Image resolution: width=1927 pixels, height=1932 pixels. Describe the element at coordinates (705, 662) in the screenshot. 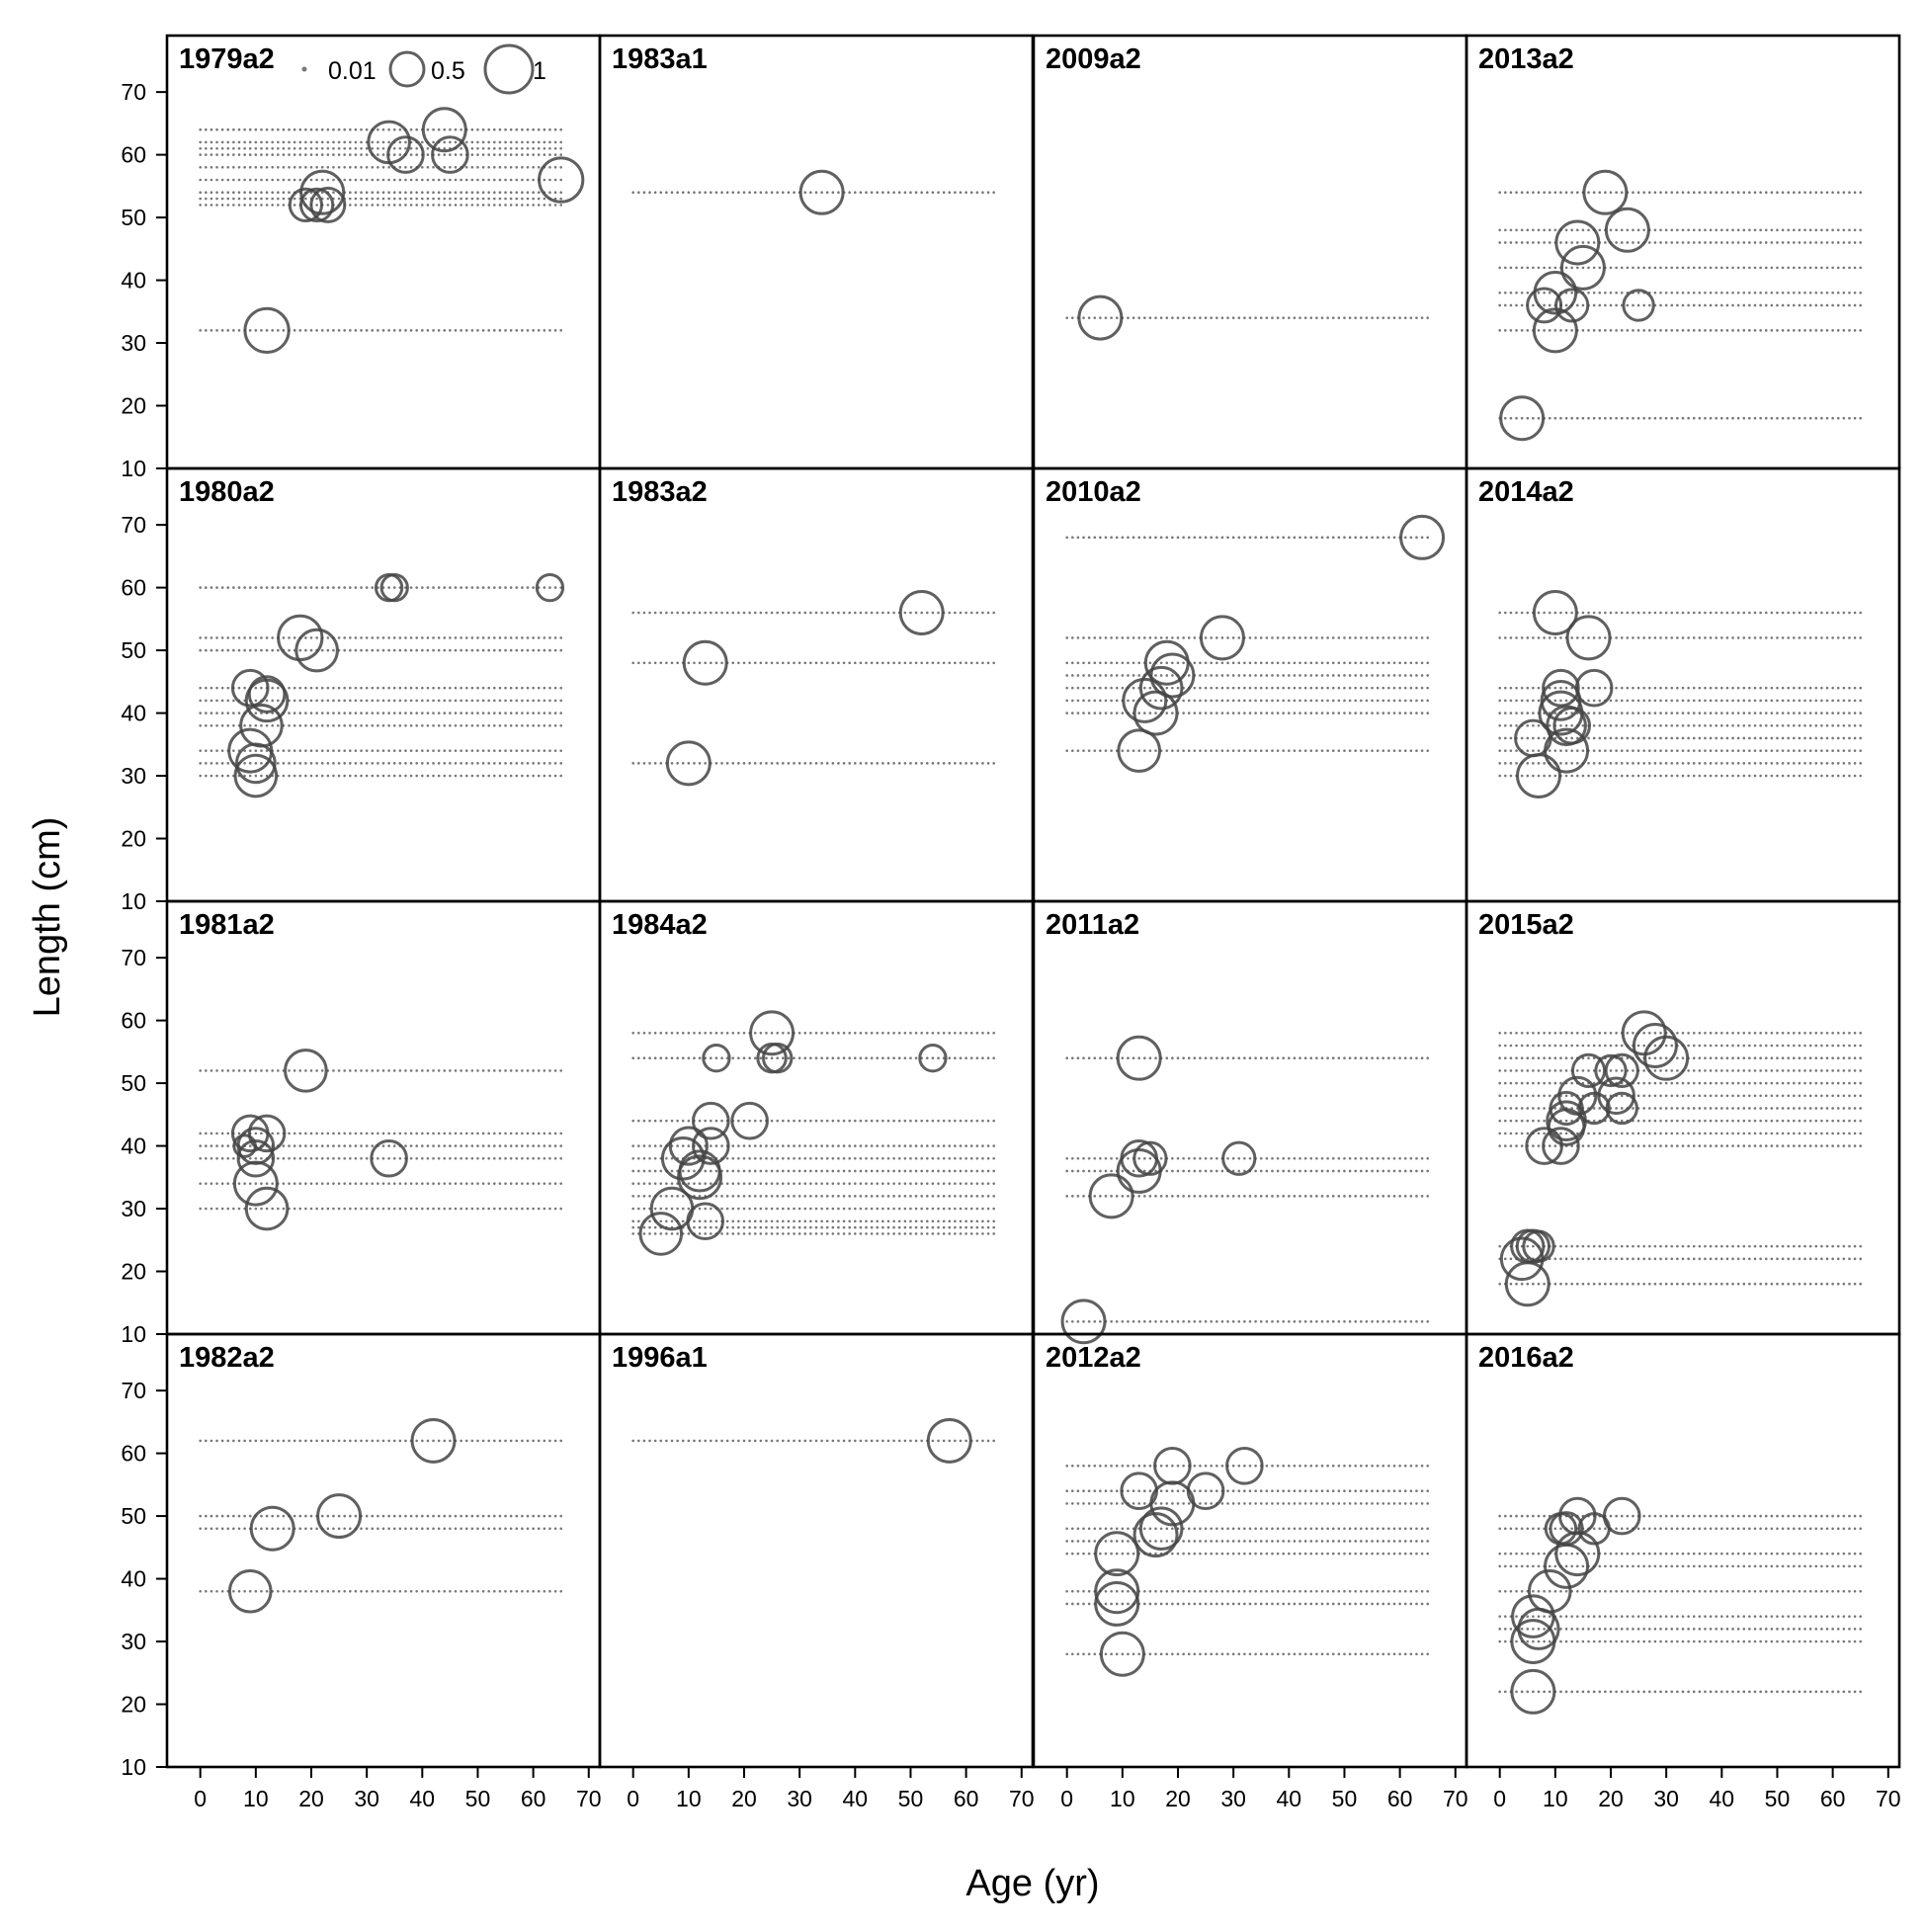

I see `data-bubble` at that location.